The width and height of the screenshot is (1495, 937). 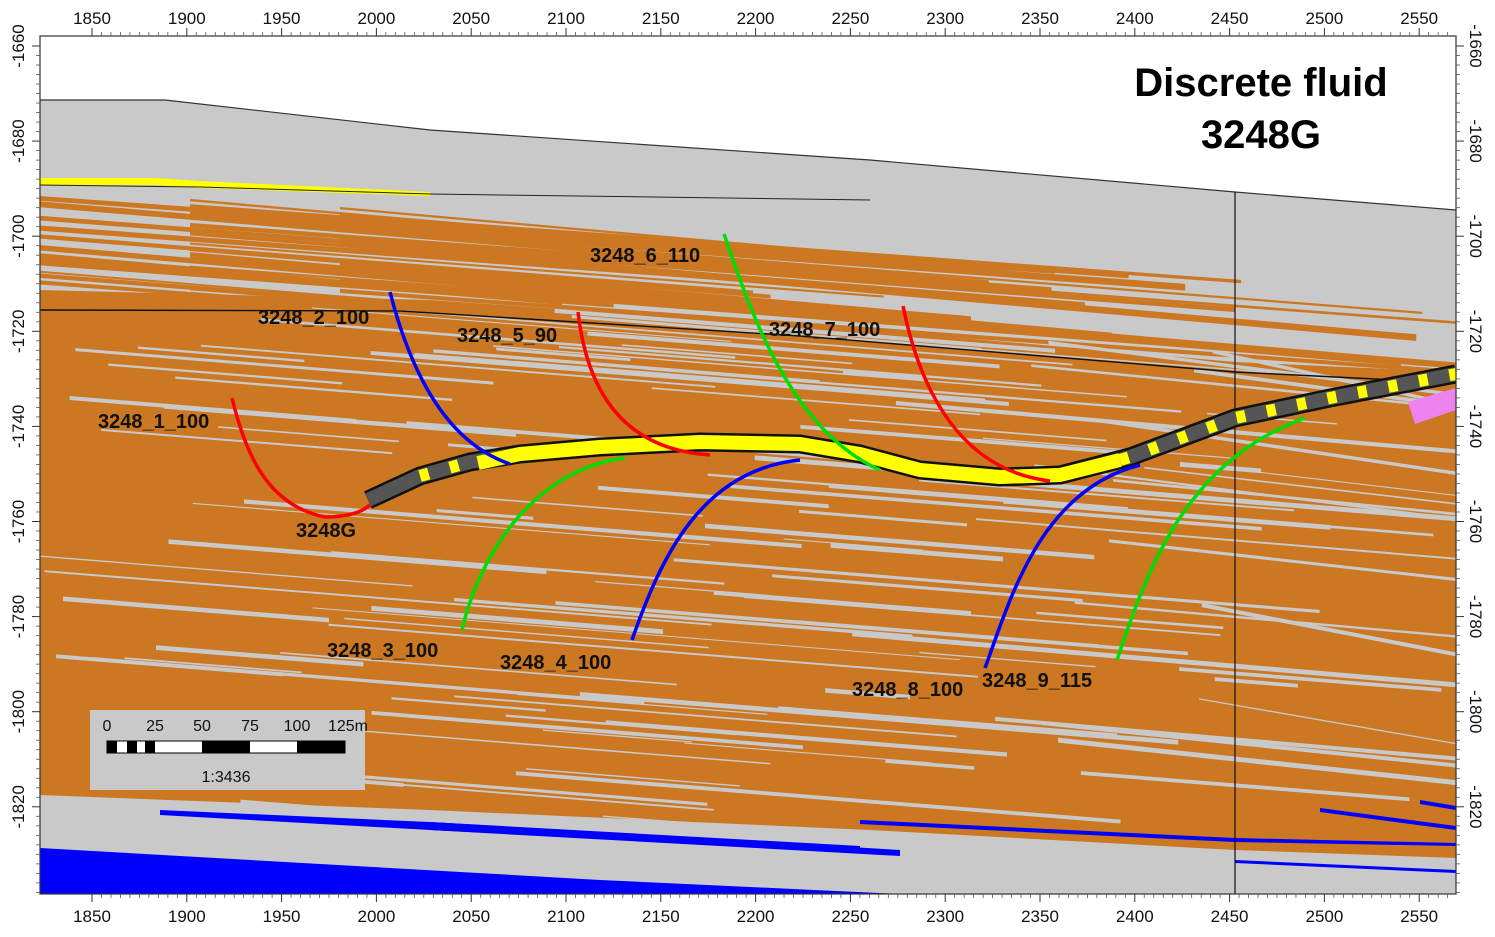 What do you see at coordinates (326, 531) in the screenshot?
I see `well-label-3248G: 3248G` at bounding box center [326, 531].